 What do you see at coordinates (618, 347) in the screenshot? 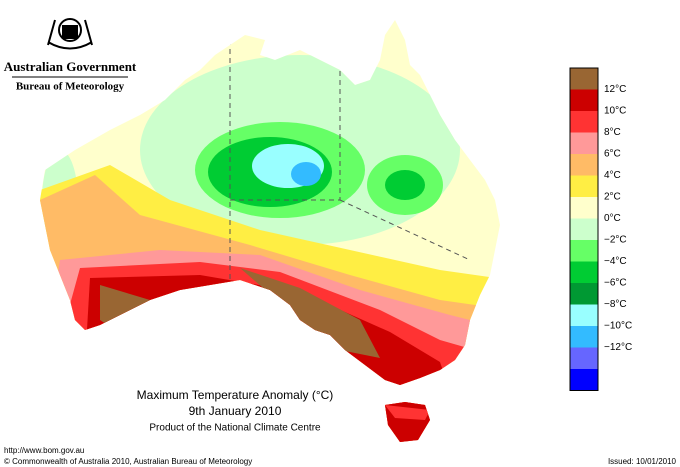
I see `legend-label: −12°C` at bounding box center [618, 347].